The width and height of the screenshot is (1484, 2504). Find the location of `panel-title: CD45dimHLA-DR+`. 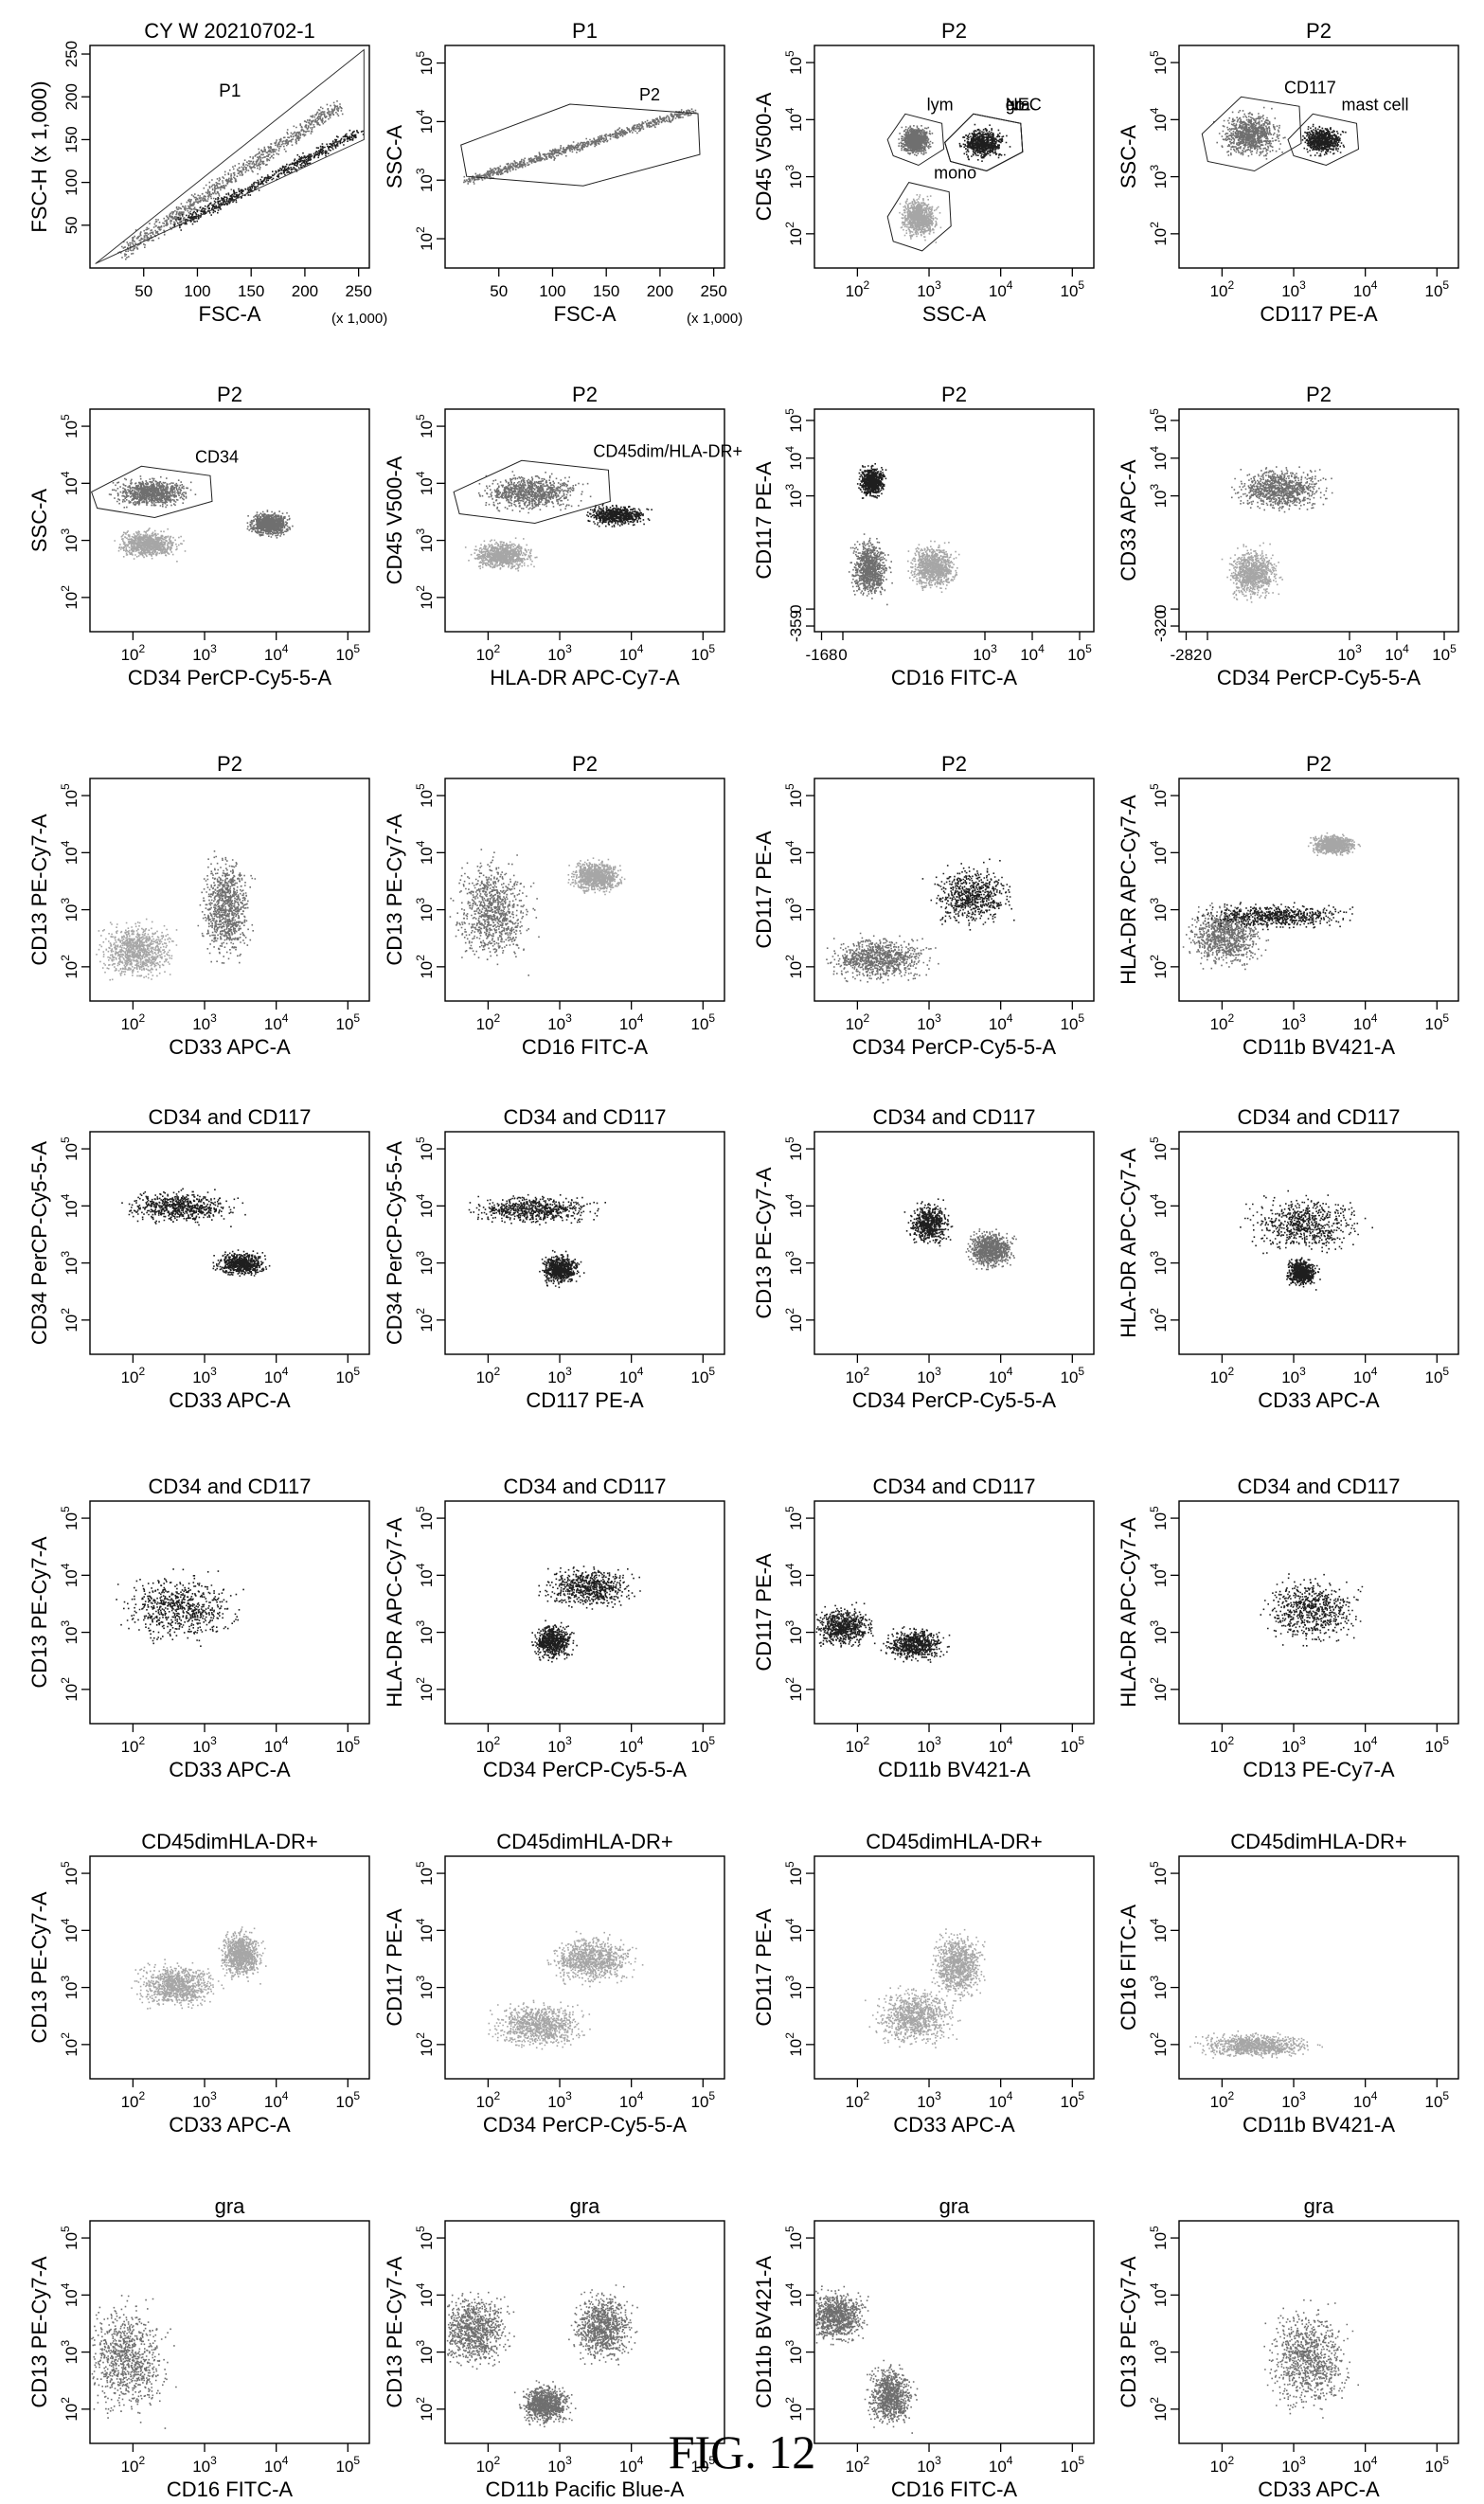

panel-title: CD45dimHLA-DR+ is located at coordinates (229, 1841).